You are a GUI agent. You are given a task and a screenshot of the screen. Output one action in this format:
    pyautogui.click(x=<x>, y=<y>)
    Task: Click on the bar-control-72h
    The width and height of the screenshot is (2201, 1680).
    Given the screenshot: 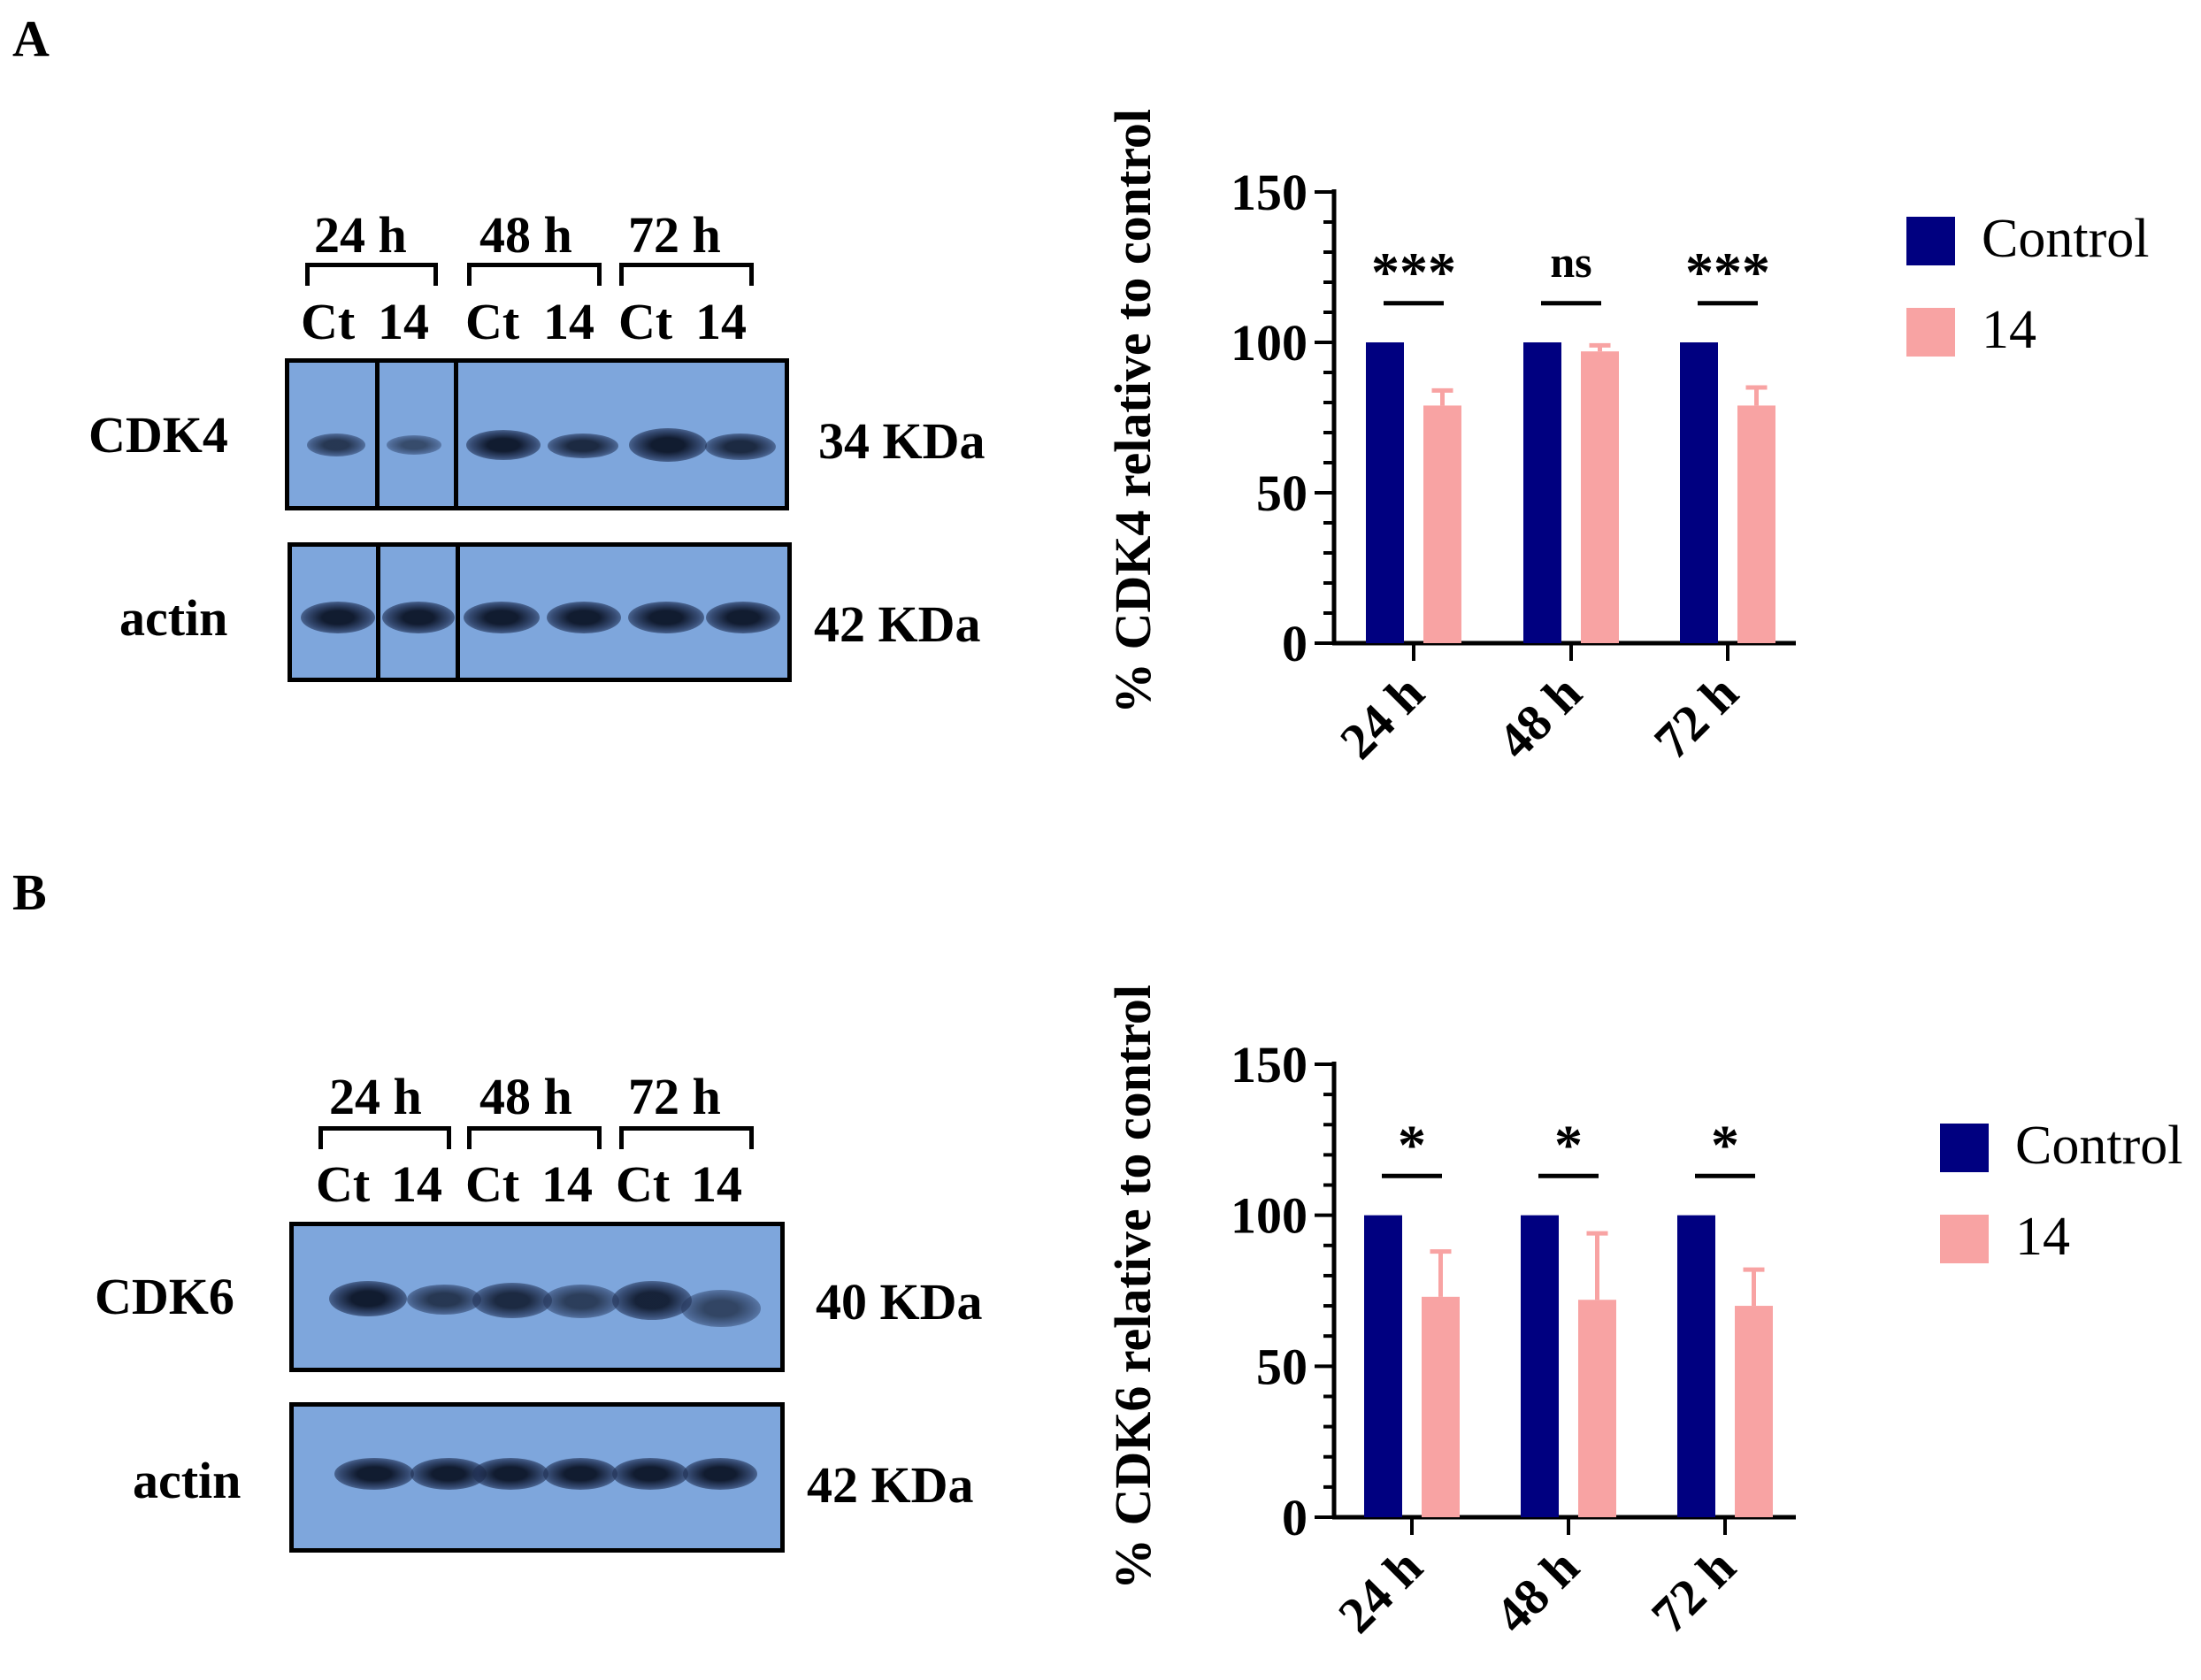 What is the action you would take?
    pyautogui.click(x=1696, y=1366)
    